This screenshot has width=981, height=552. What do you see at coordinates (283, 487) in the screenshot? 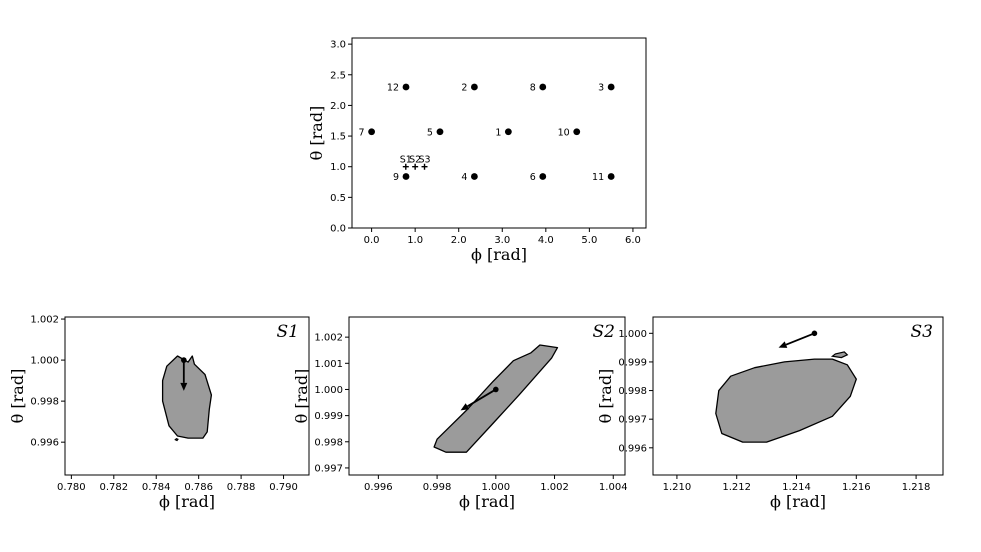
I see `x-tick-label: 0.790` at bounding box center [283, 487].